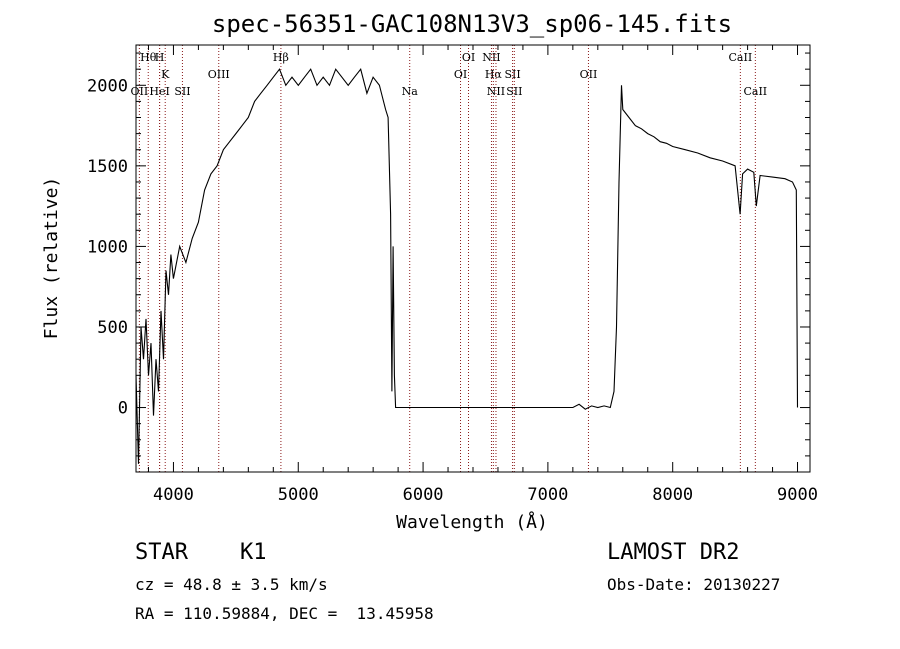 The width and height of the screenshot is (900, 649). Describe the element at coordinates (460, 74) in the screenshot. I see `line-marker-label-9: OI` at that location.